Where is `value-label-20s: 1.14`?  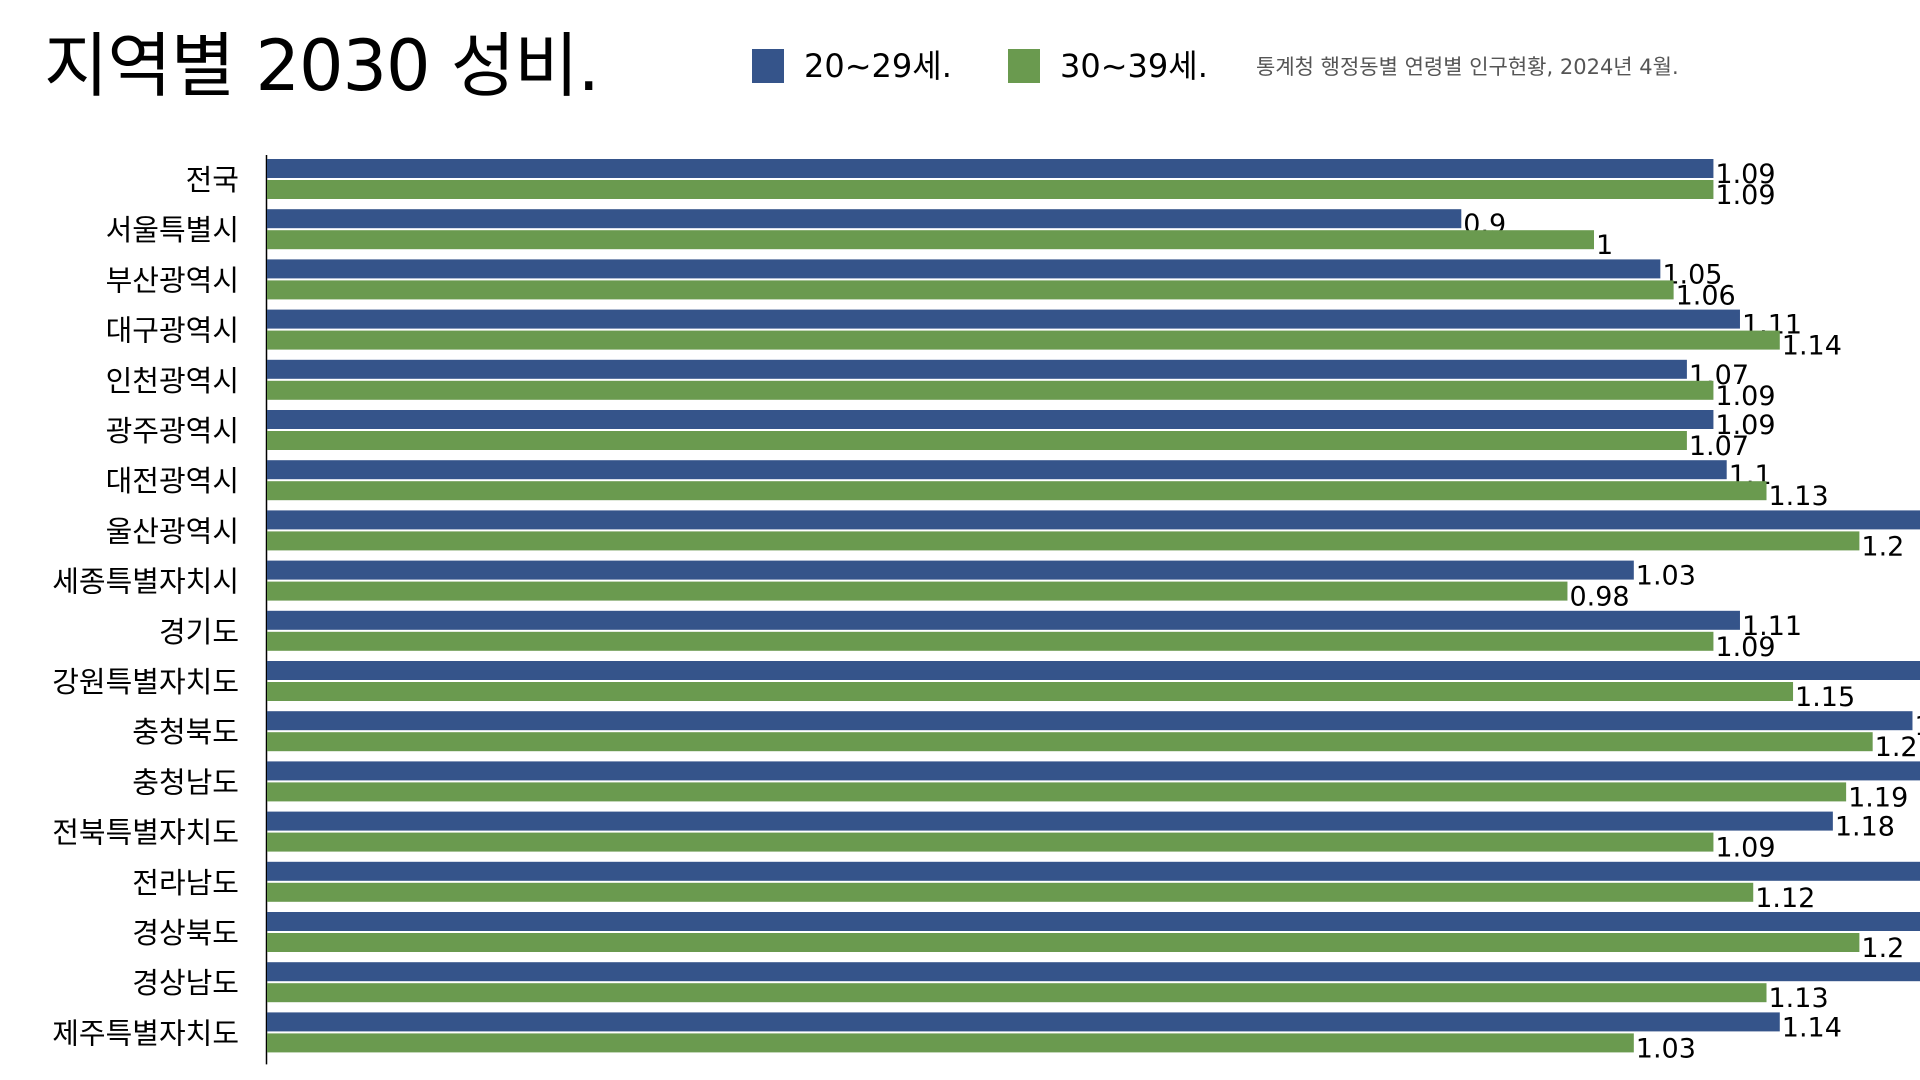
value-label-20s: 1.14 is located at coordinates (1812, 1027).